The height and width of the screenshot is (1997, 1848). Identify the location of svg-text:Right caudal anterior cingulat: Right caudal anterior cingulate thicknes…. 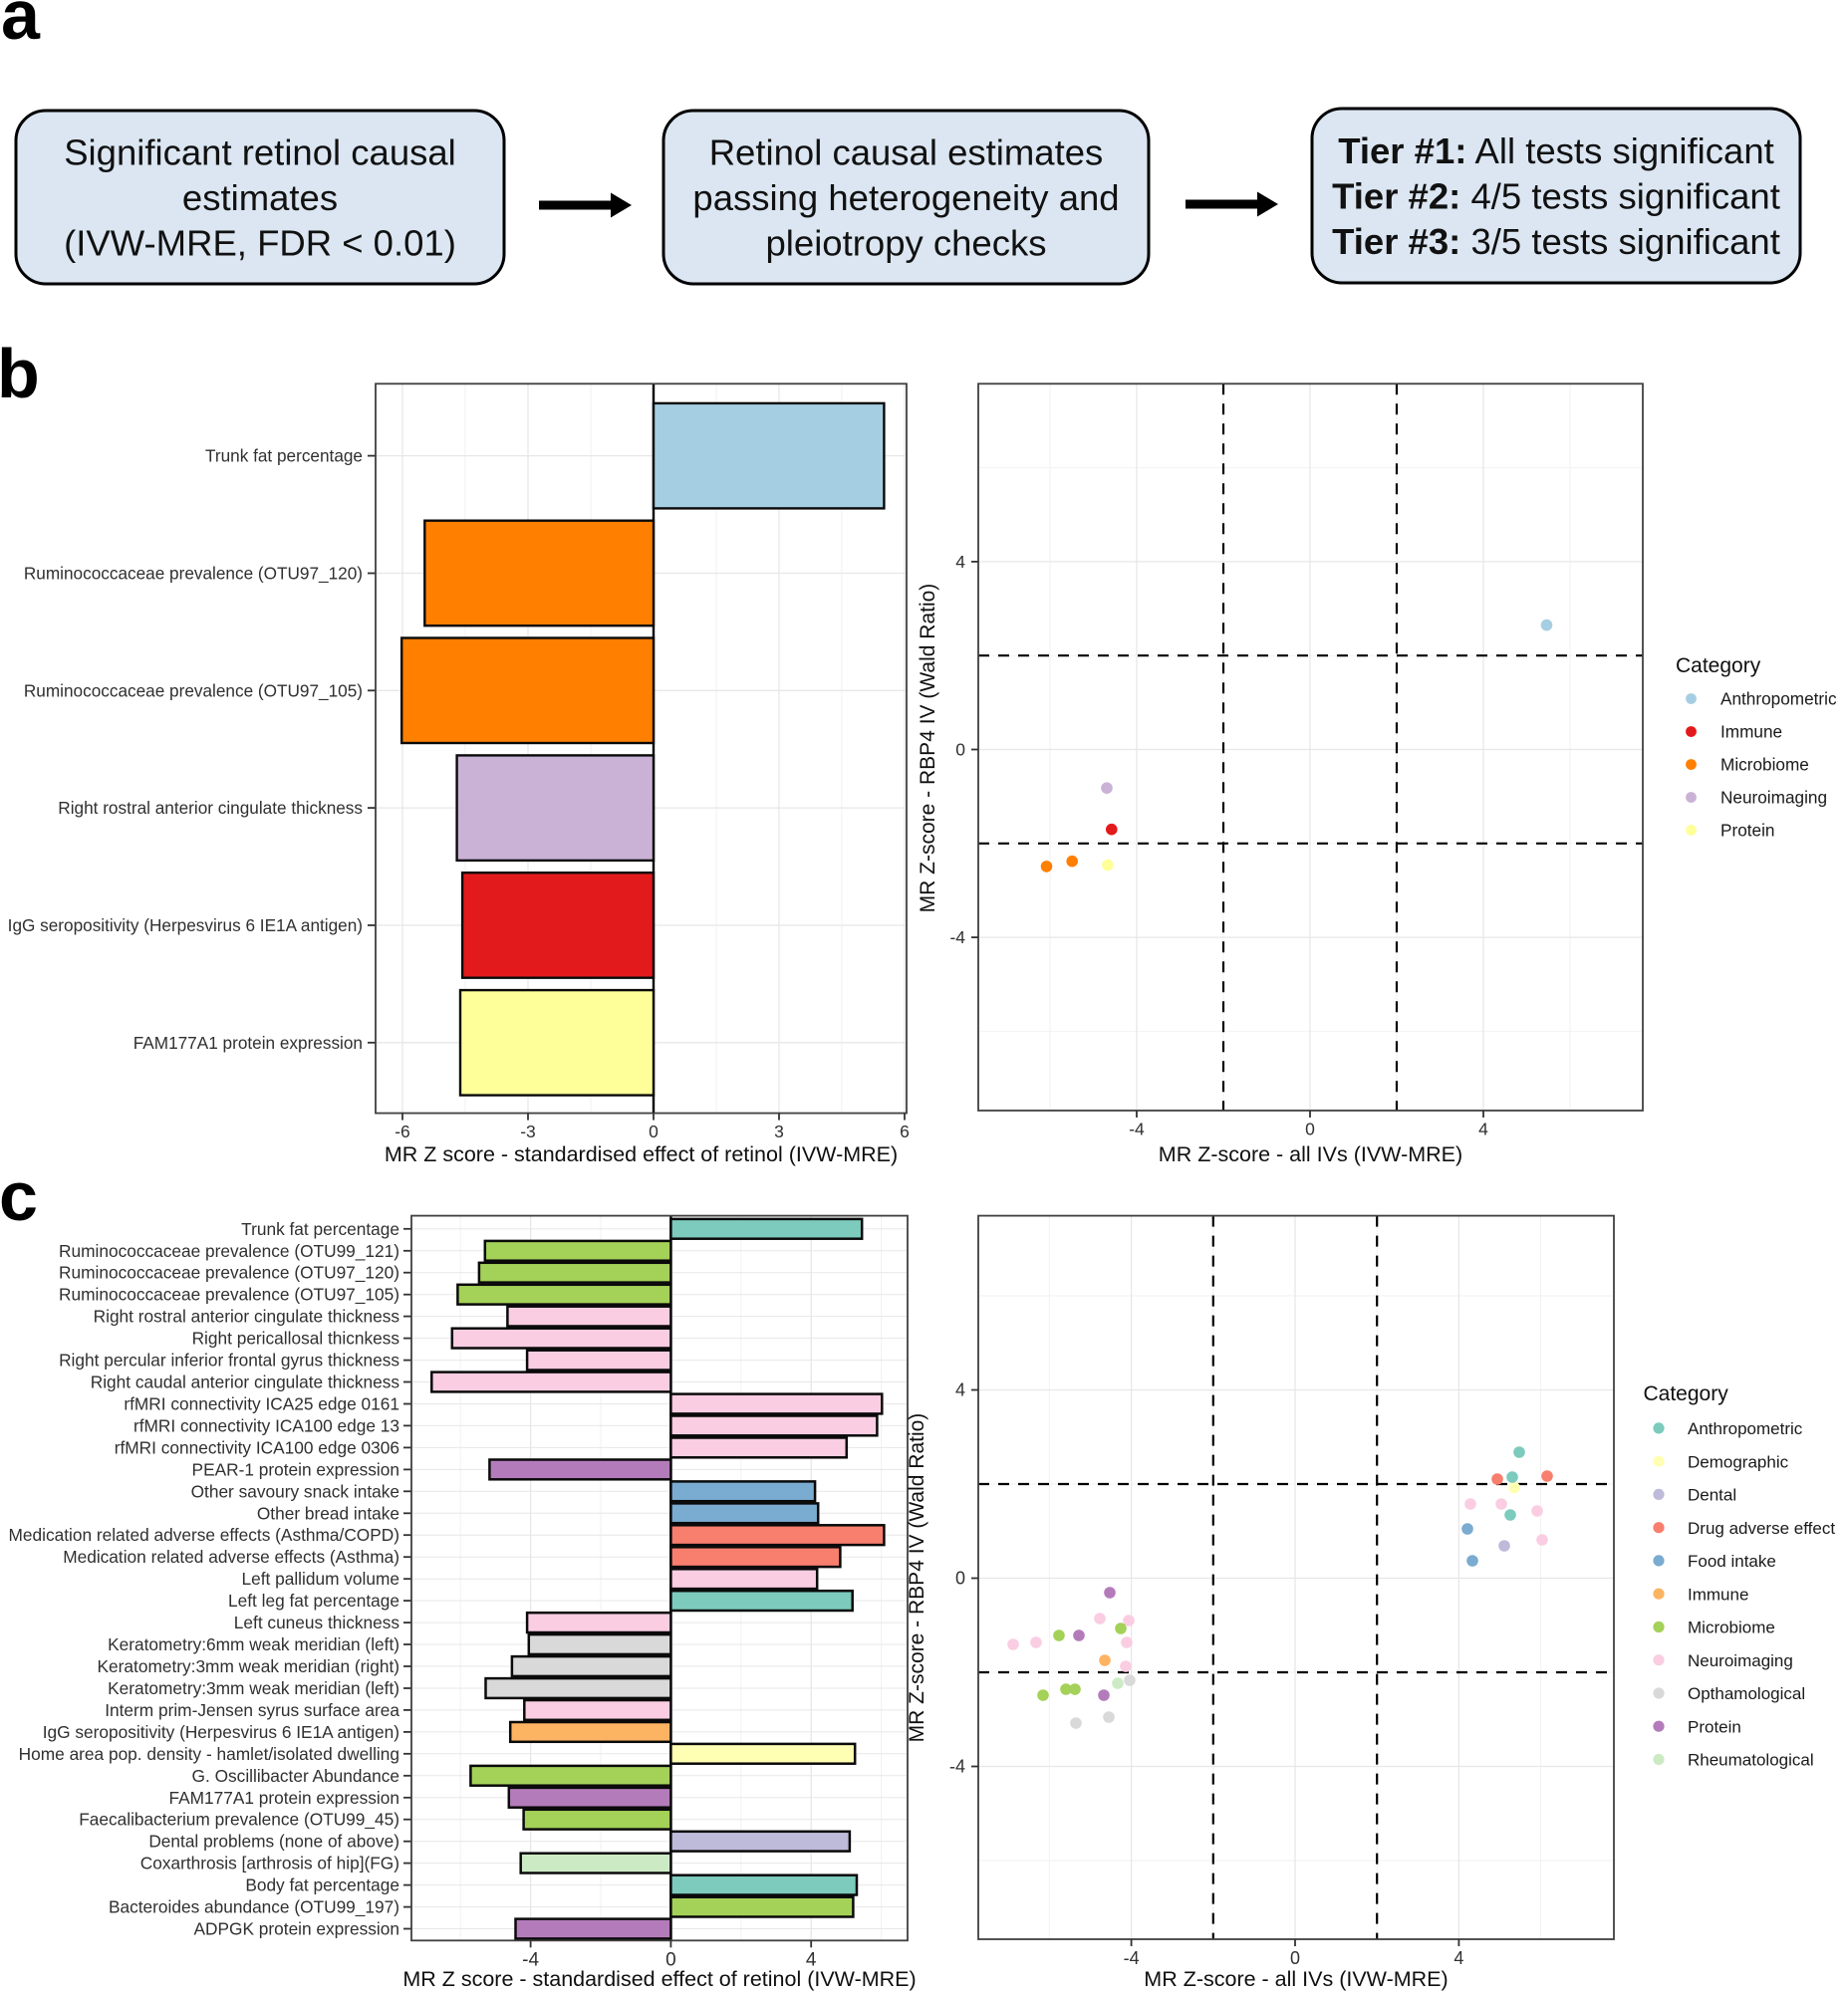
(246, 1382).